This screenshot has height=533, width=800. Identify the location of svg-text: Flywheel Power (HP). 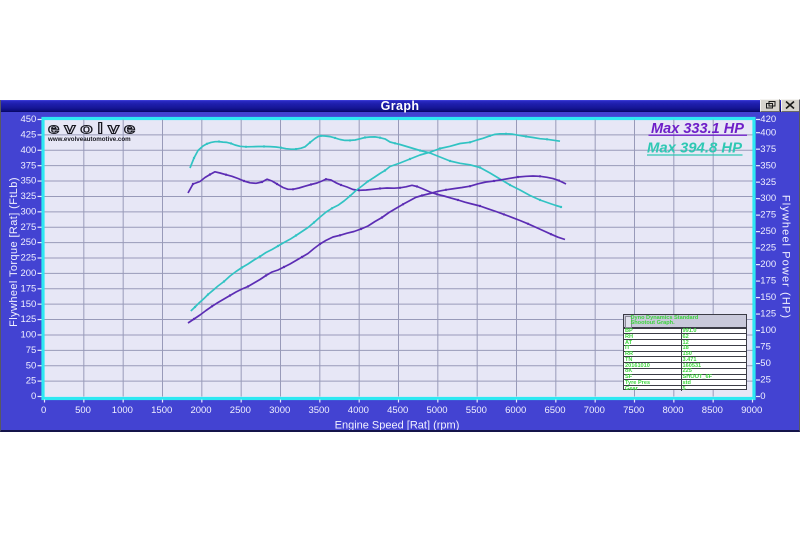
(786, 257).